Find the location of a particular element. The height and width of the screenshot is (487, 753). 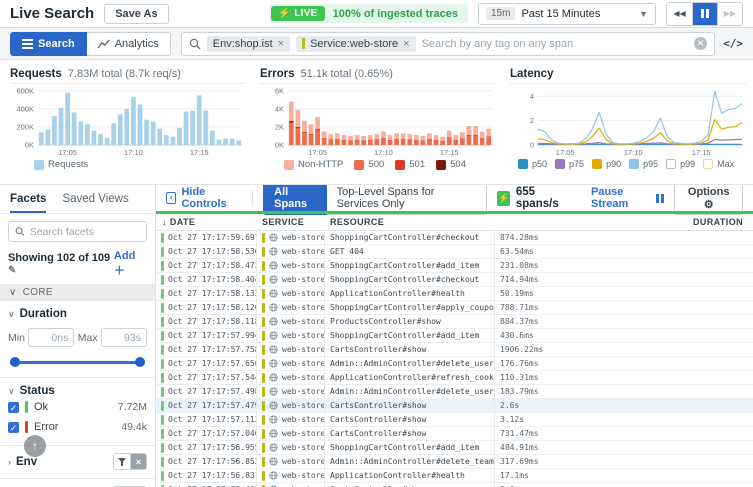

requests-chart: 0K 200K 400K 600K 17:05 17:10 17:15 is located at coordinates (128, 121).